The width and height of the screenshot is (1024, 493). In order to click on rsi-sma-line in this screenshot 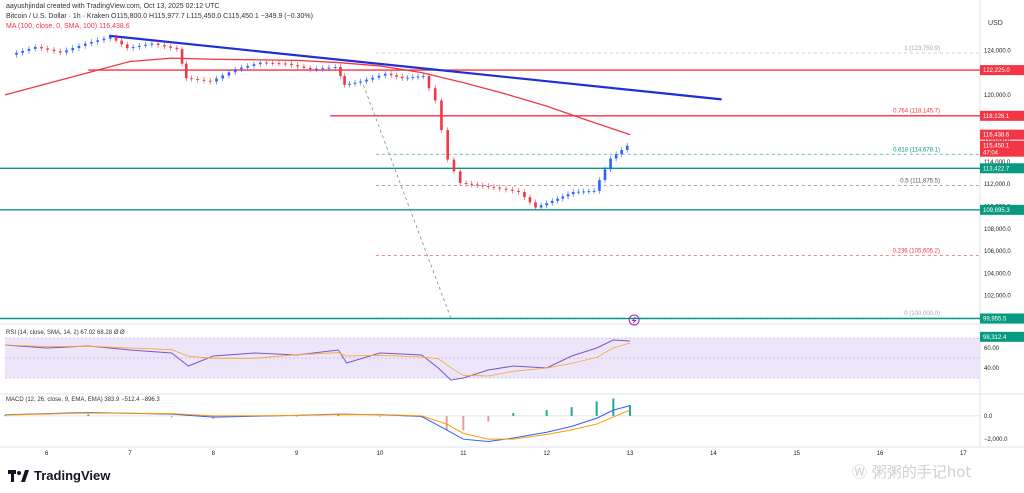, I will do `click(317, 359)`.